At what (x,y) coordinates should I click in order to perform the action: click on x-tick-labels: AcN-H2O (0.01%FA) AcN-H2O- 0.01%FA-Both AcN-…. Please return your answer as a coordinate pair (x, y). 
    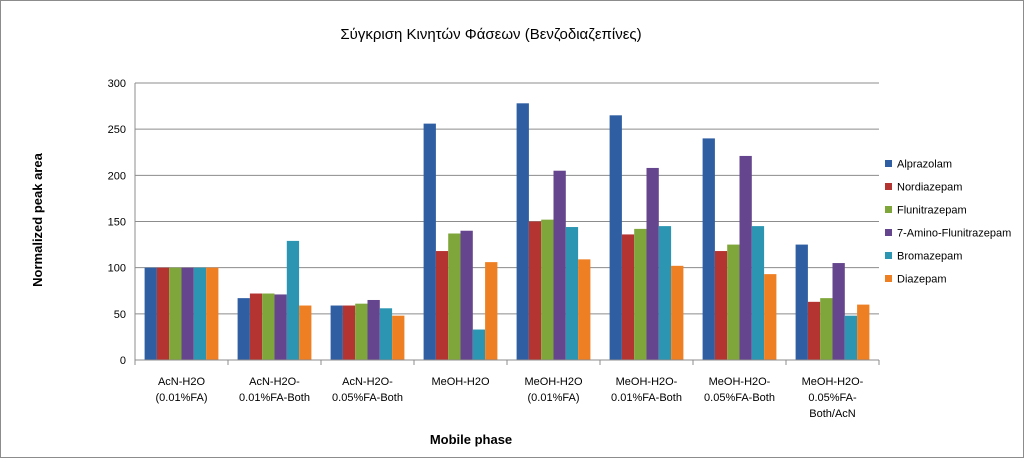
    Looking at the image, I should click on (510, 398).